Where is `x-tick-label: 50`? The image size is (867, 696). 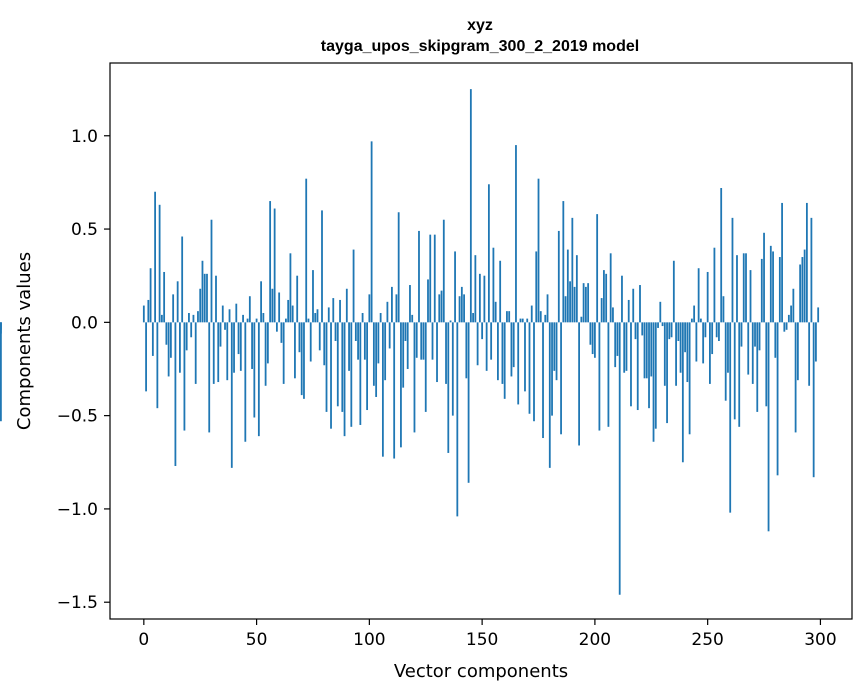 x-tick-label: 50 is located at coordinates (257, 640).